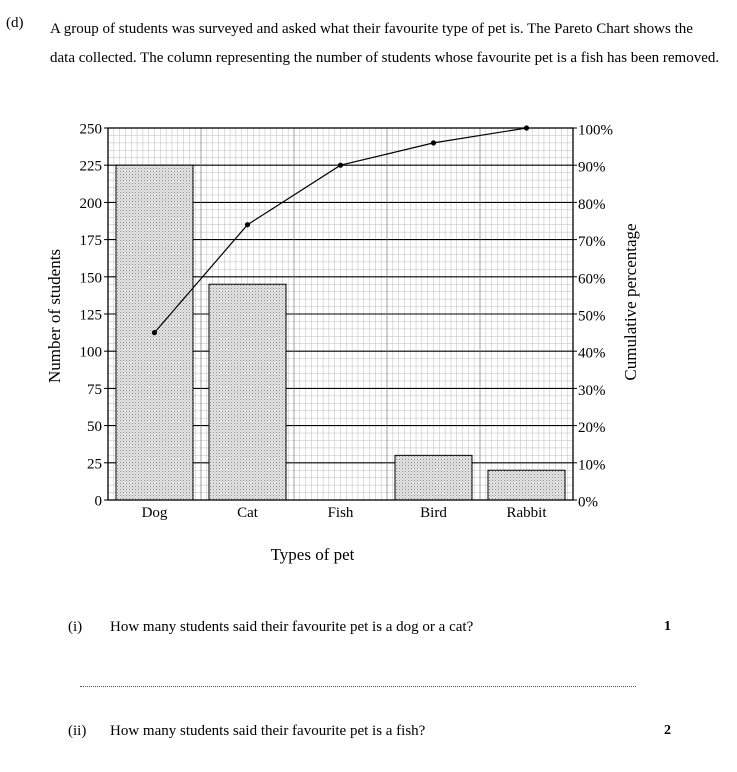 The image size is (737, 772). Describe the element at coordinates (247, 225) in the screenshot. I see `cumulative-point-cat` at that location.